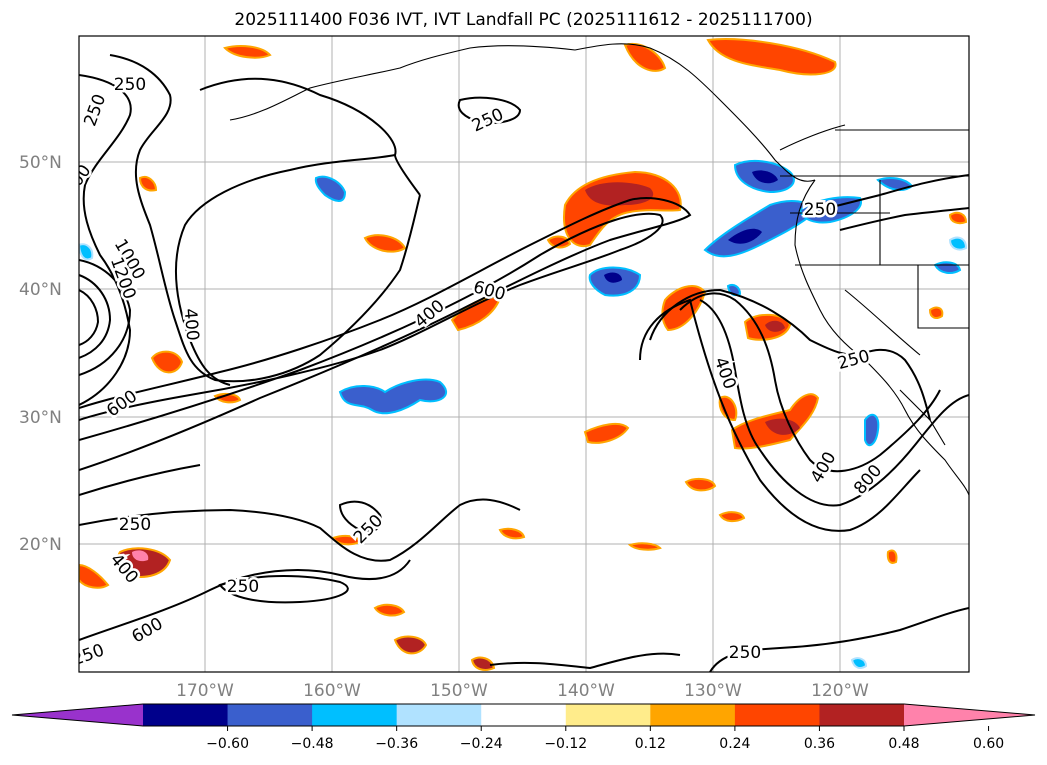  Describe the element at coordinates (459, 691) in the screenshot. I see `lon-tick-label: 150°W` at that location.